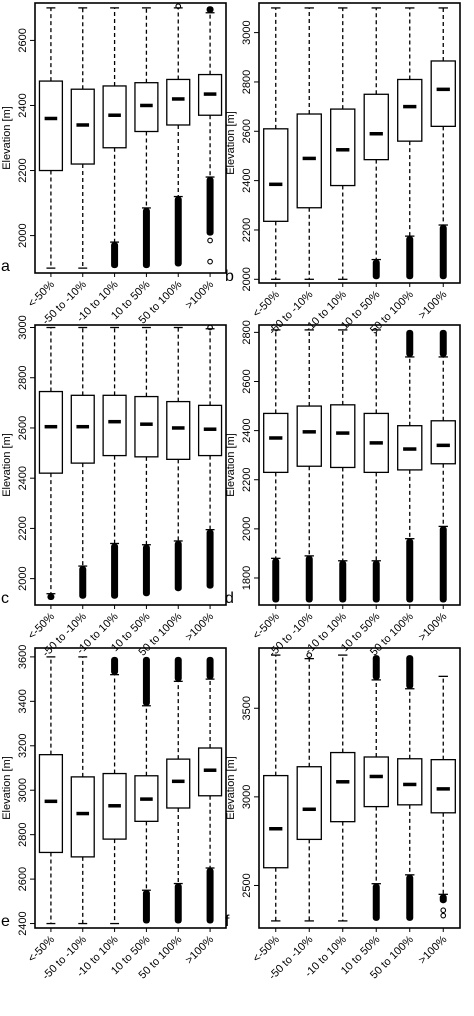 The height and width of the screenshot is (1016, 474). Describe the element at coordinates (227, 921) in the screenshot. I see `panel-letter: f` at that location.